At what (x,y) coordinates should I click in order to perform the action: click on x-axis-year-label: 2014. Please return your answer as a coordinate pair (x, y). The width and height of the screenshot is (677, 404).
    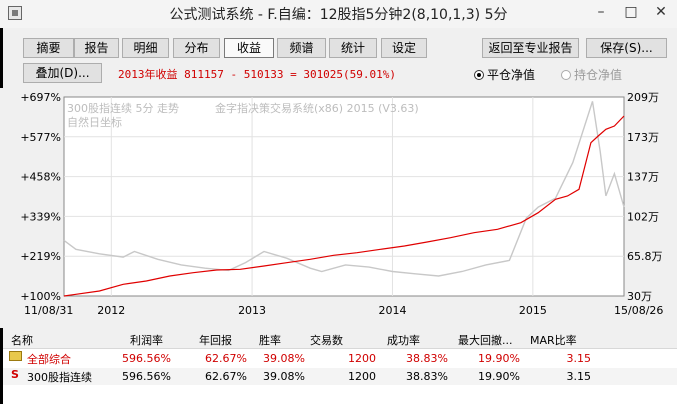
    Looking at the image, I should click on (392, 310).